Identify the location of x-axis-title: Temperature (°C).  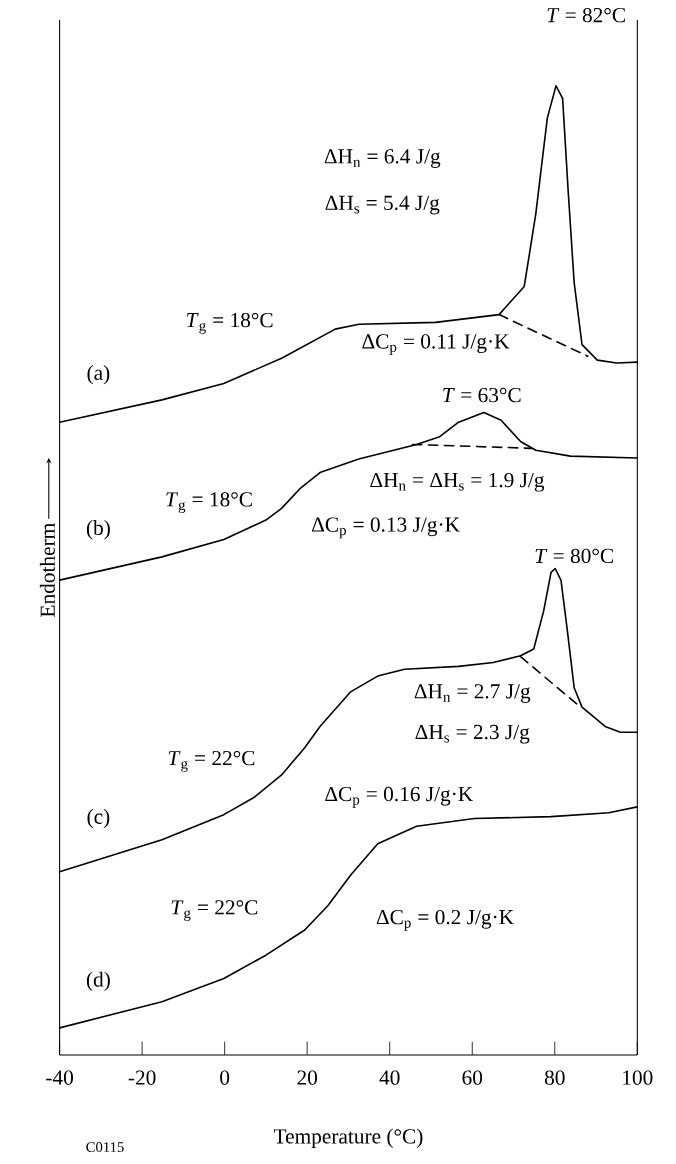
(348, 1138).